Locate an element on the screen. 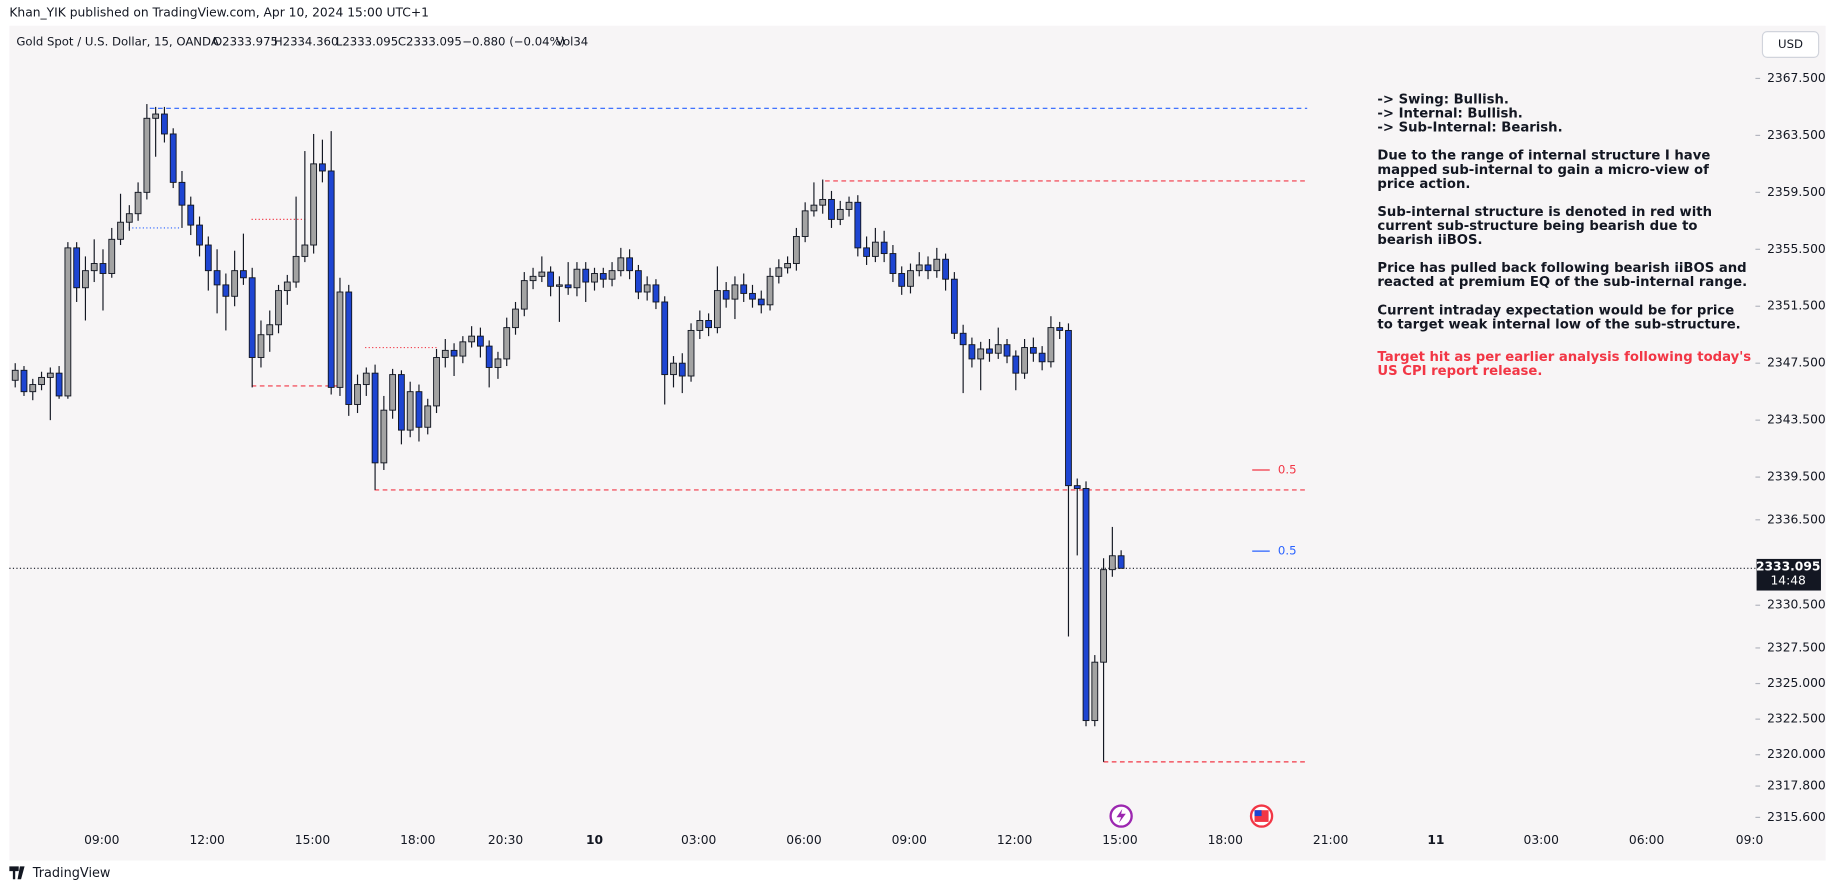  y-tick-label: 2359.500 is located at coordinates (1796, 192).